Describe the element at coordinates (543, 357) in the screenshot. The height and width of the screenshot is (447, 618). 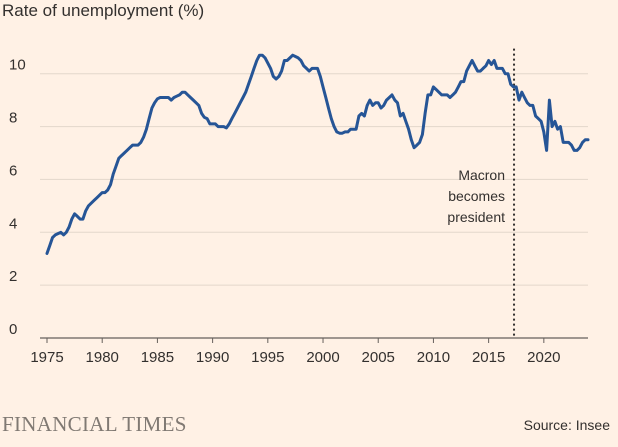
I see `x-tick-label: 2020` at that location.